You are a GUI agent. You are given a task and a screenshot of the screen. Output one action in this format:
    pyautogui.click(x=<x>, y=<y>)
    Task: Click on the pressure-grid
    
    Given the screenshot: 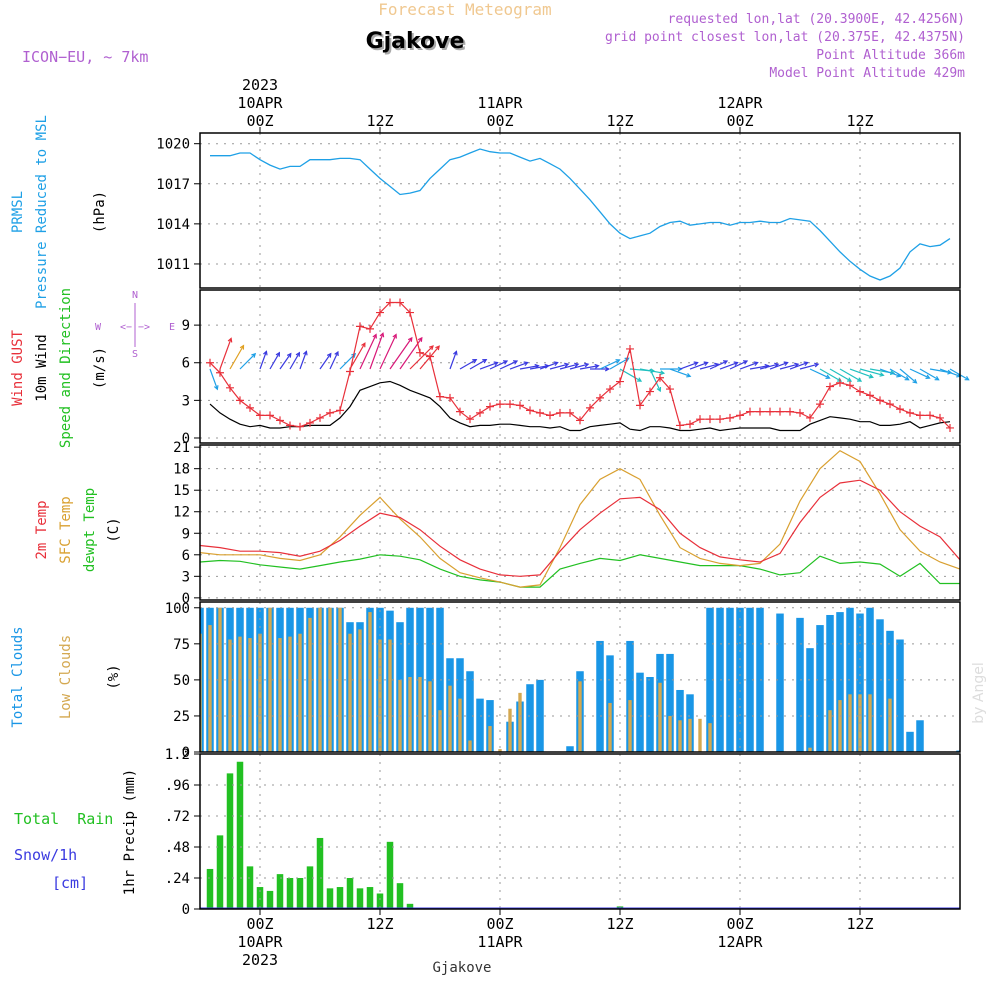 What is the action you would take?
    pyautogui.click(x=580, y=210)
    